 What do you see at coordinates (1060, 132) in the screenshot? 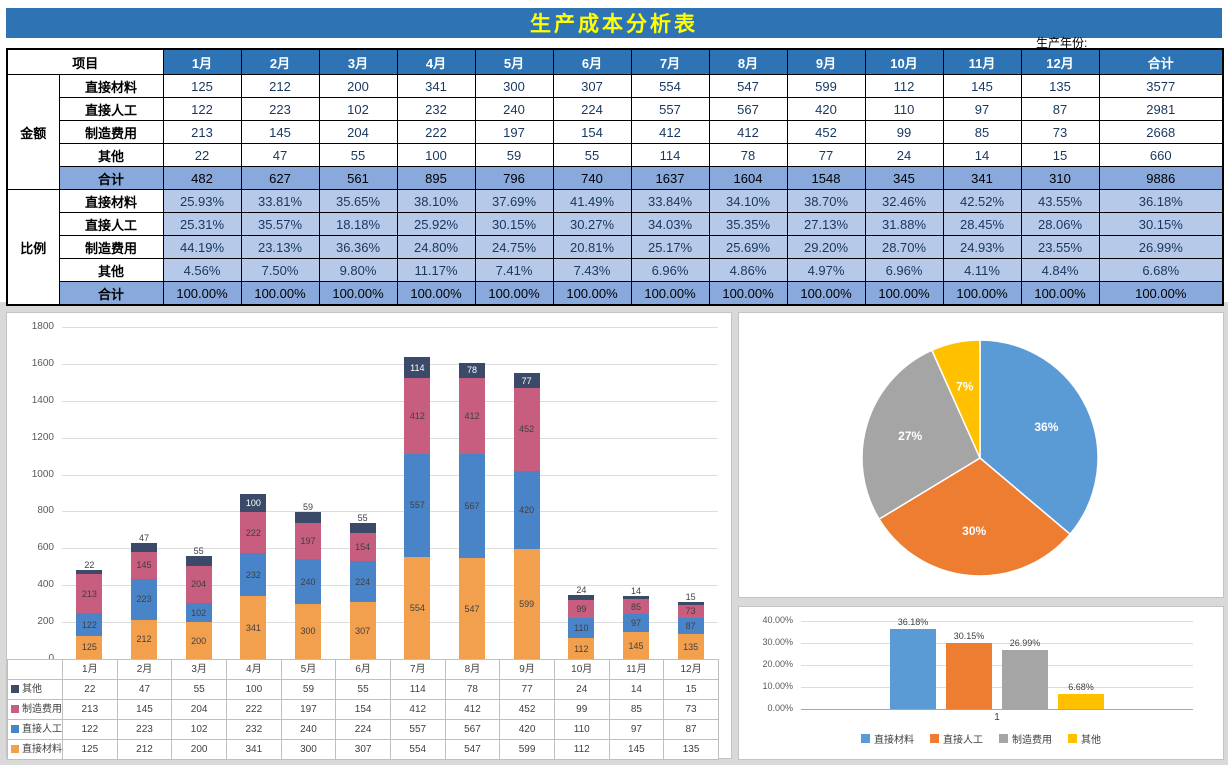
I see `table-cell: 73` at bounding box center [1060, 132].